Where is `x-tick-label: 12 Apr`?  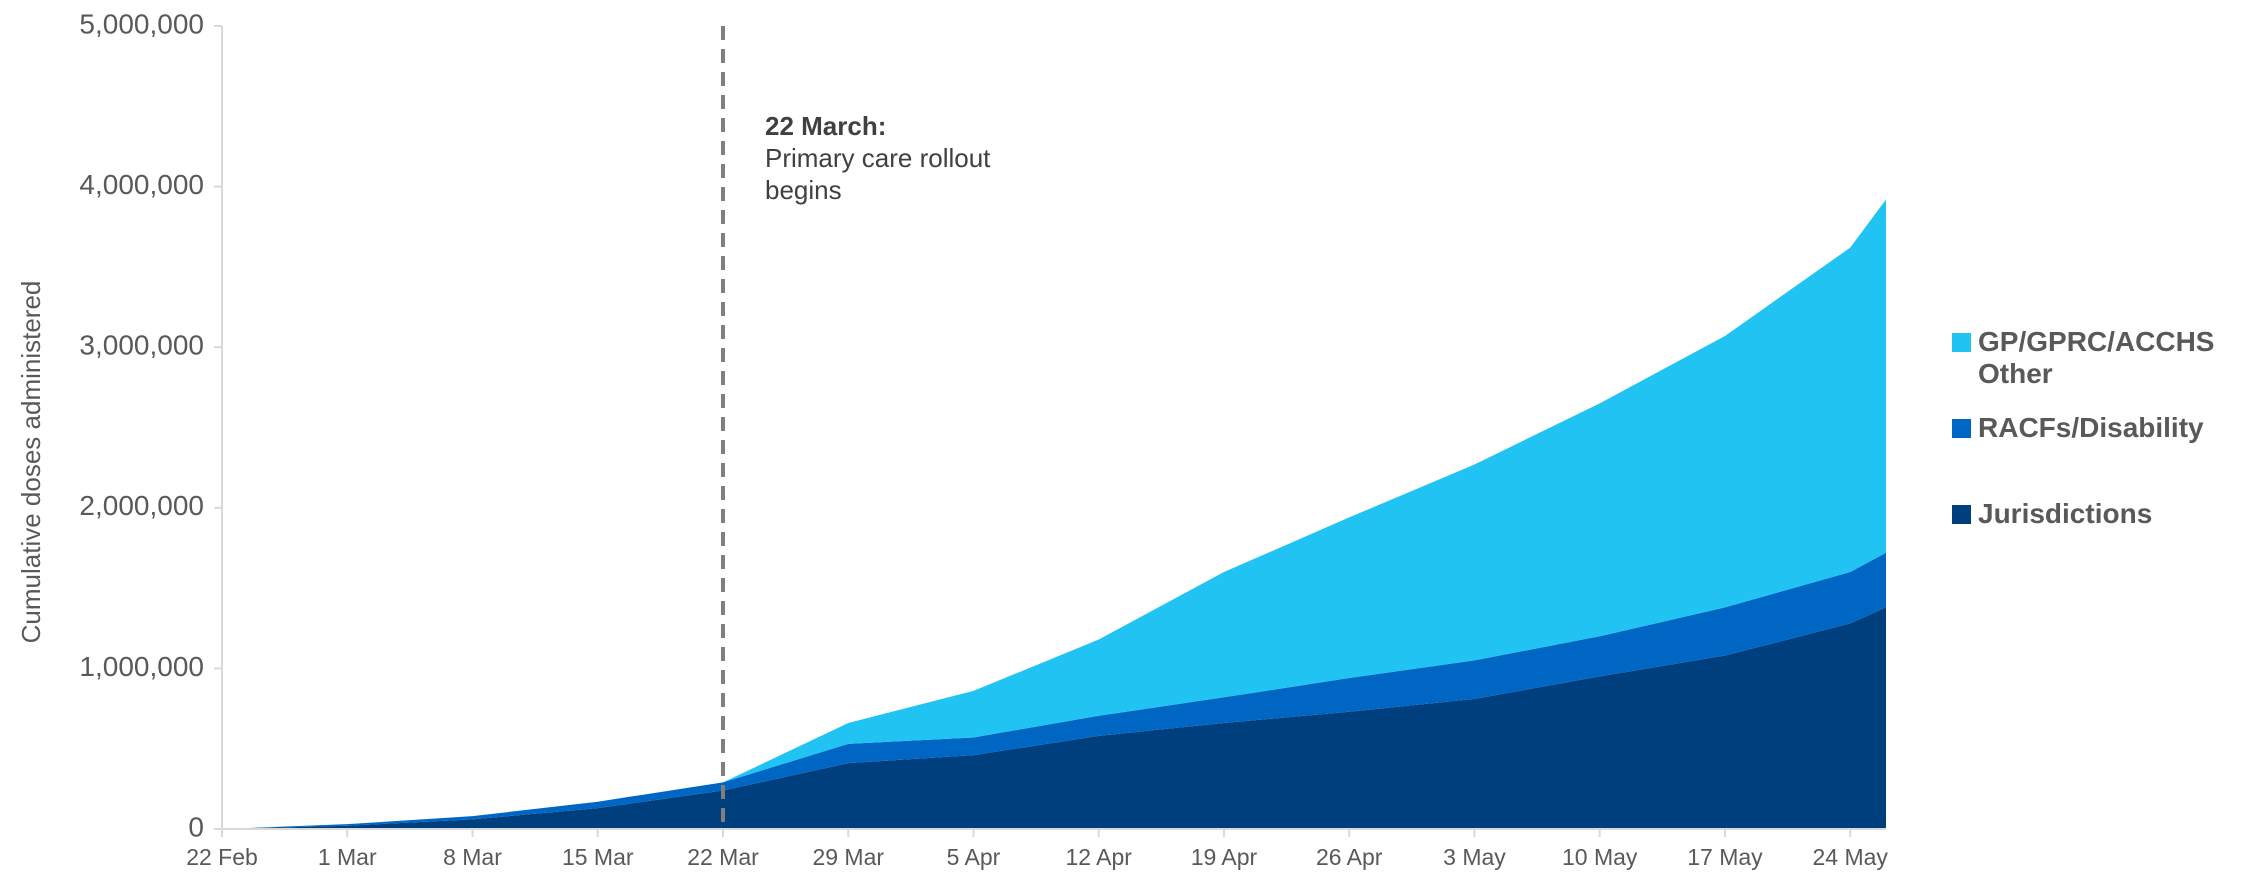 x-tick-label: 12 Apr is located at coordinates (1098, 857).